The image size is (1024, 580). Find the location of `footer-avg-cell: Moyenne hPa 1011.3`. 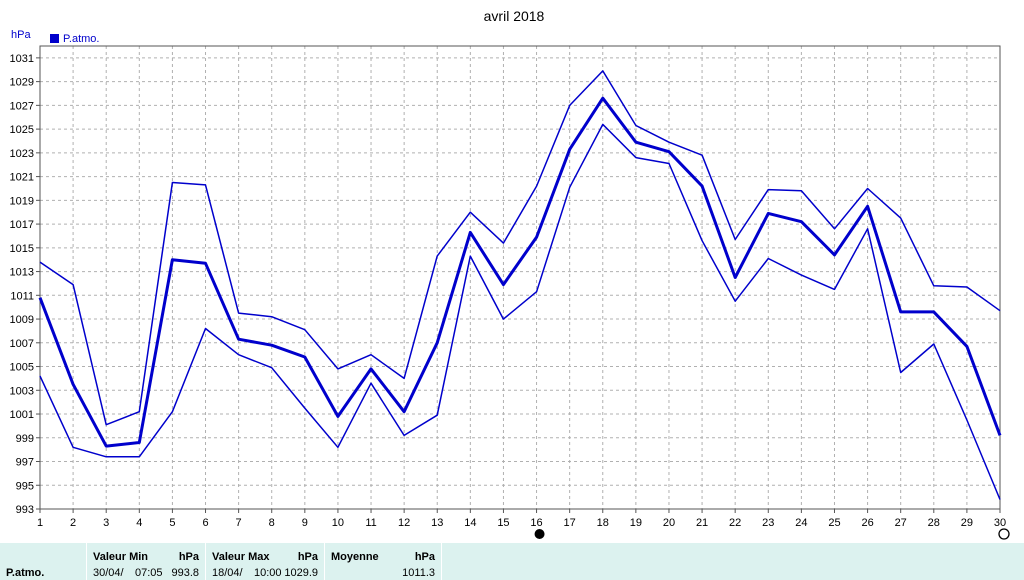

footer-avg-cell: Moyenne hPa 1011.3 is located at coordinates (383, 561).